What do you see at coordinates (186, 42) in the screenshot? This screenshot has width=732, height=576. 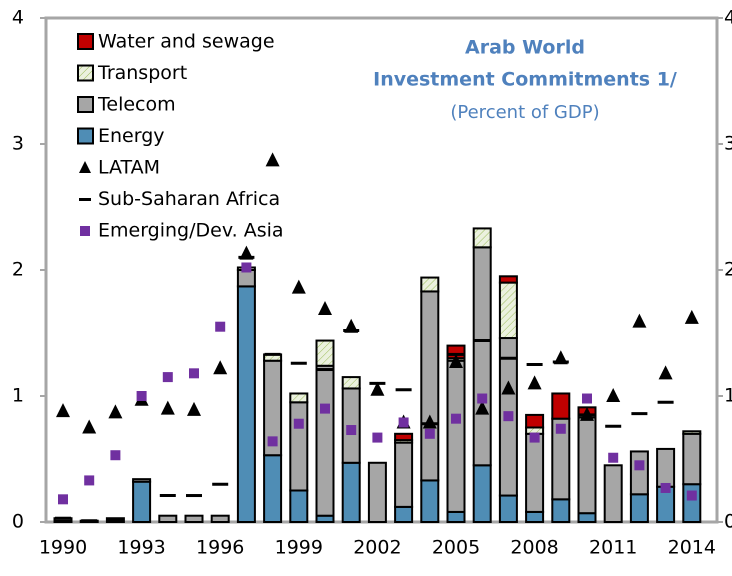 I see `legend-label: Water and sewage` at bounding box center [186, 42].